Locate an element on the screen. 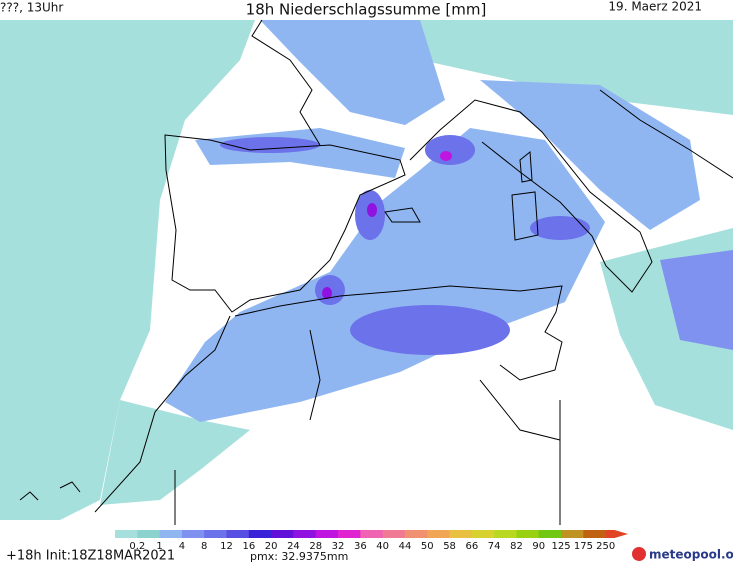 This screenshot has height=566, width=733. legend-label: 12 is located at coordinates (226, 546).